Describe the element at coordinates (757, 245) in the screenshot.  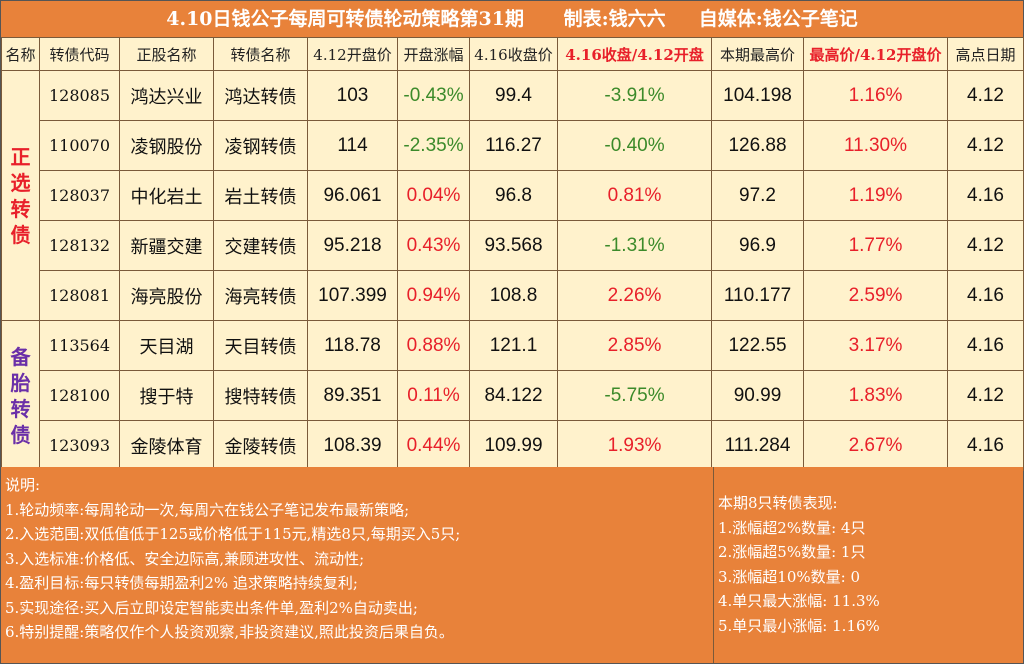
I see `high-price-cell: 96.9` at that location.